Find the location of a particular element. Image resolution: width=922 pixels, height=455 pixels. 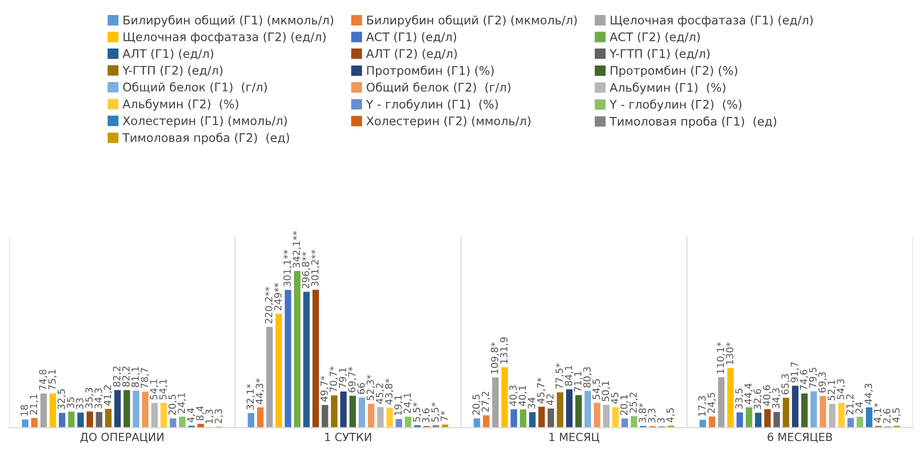

data-label: 80,3 is located at coordinates (587, 377).